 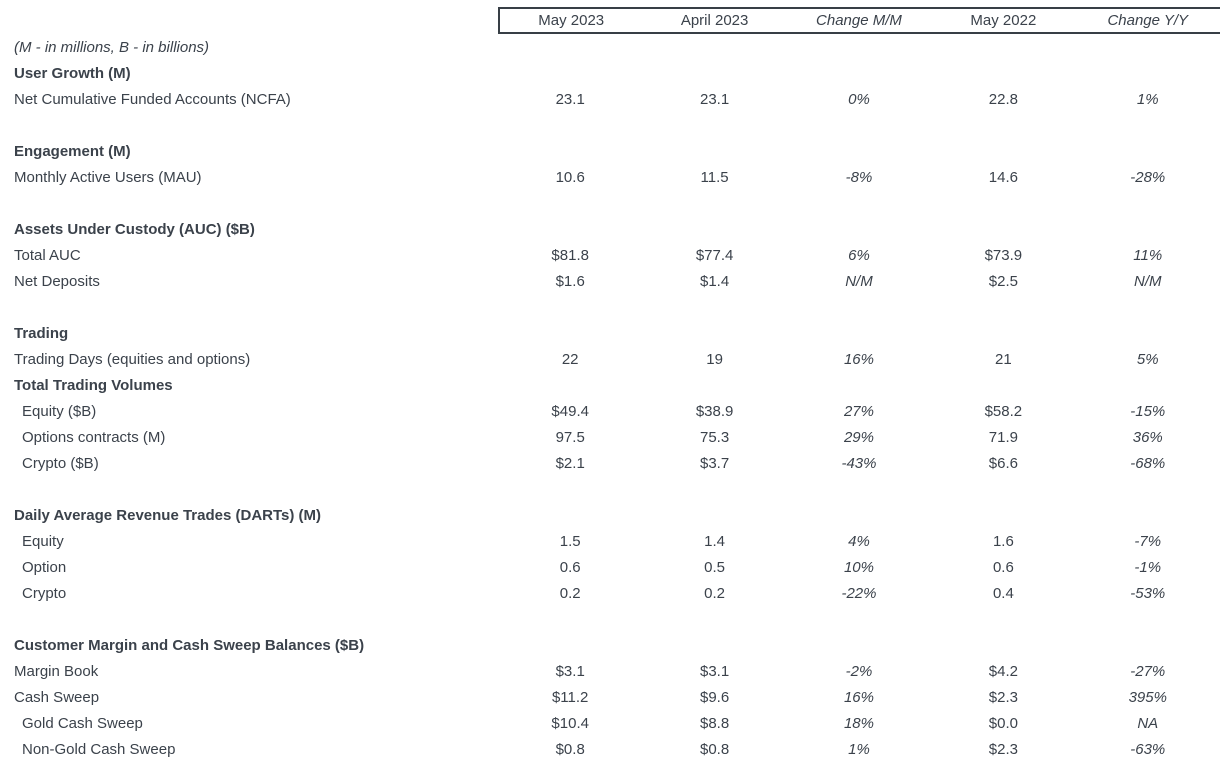 What do you see at coordinates (858, 411) in the screenshot?
I see `cell-value: 27%` at bounding box center [858, 411].